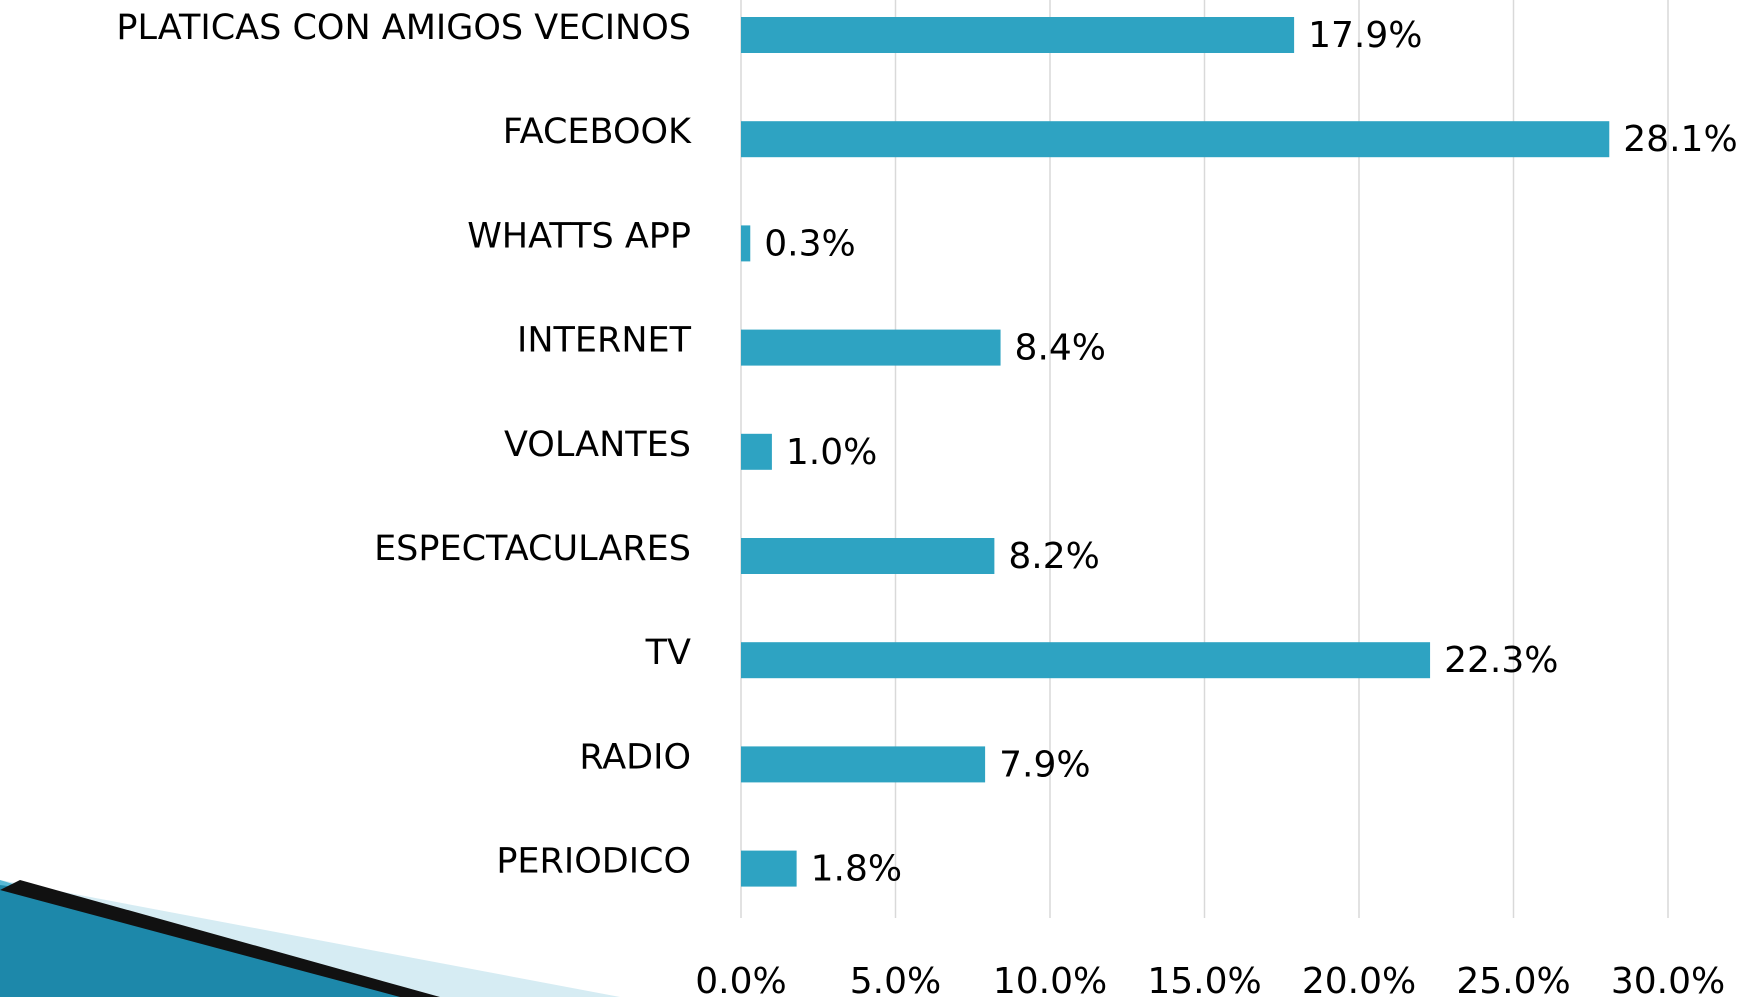  What do you see at coordinates (604, 341) in the screenshot?
I see `y-tick-label: INTERNET` at bounding box center [604, 341].